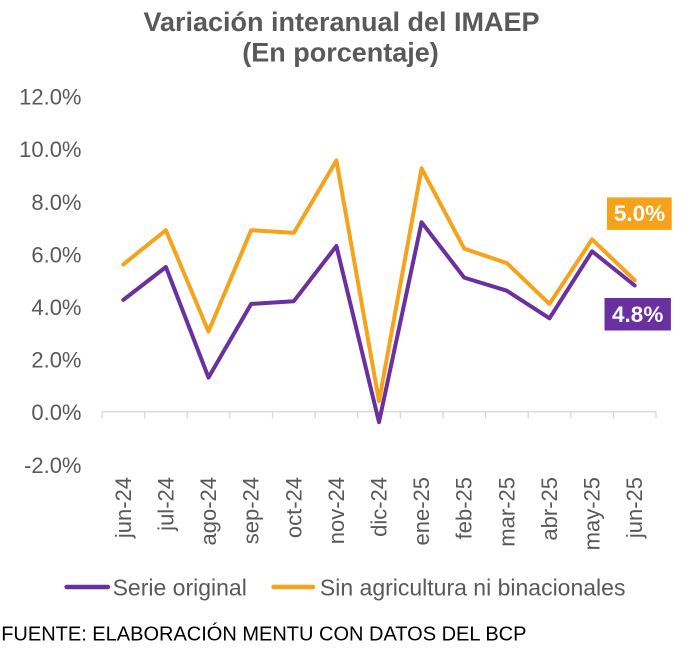 This screenshot has height=654, width=699. Describe the element at coordinates (421, 511) in the screenshot. I see `svg-text: ene-25` at that location.